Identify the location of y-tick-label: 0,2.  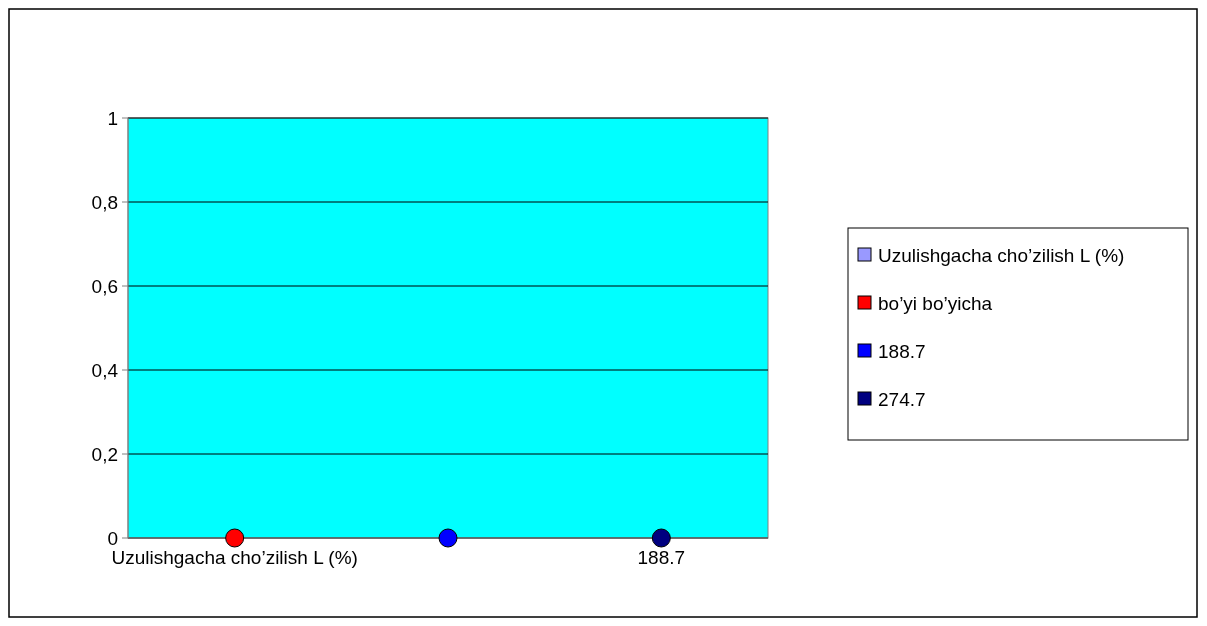
(104, 454).